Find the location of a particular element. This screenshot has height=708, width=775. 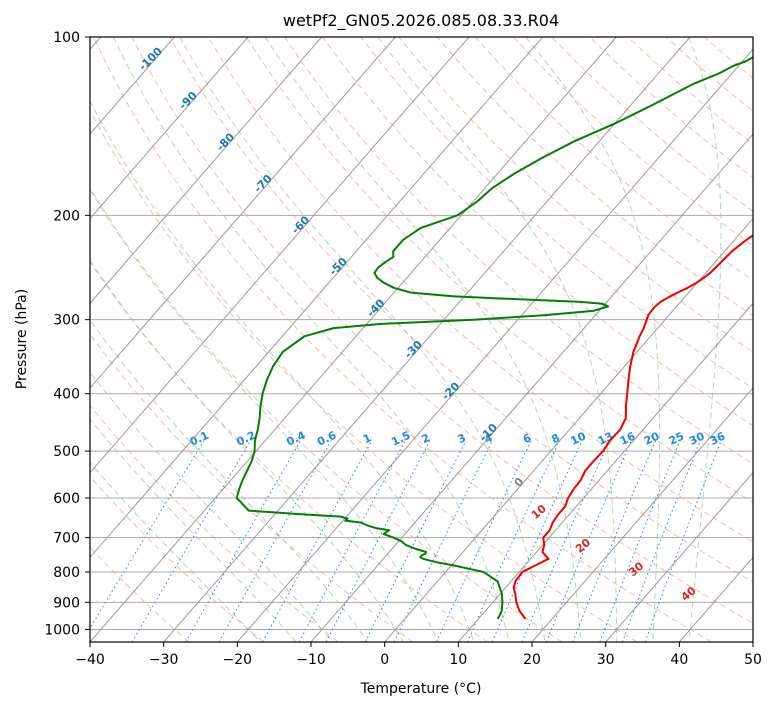

y-axis-label: Pressure (hPa) is located at coordinates (22, 339).